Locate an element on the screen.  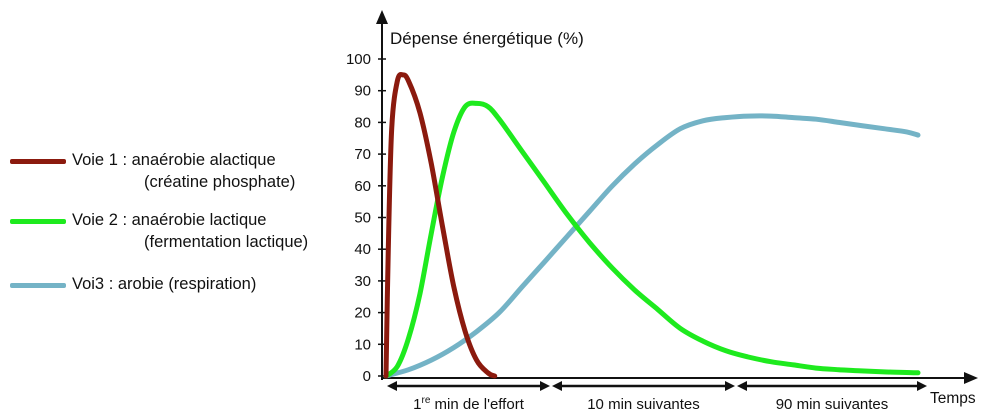
y-tick-label: 40 is located at coordinates (362, 249).